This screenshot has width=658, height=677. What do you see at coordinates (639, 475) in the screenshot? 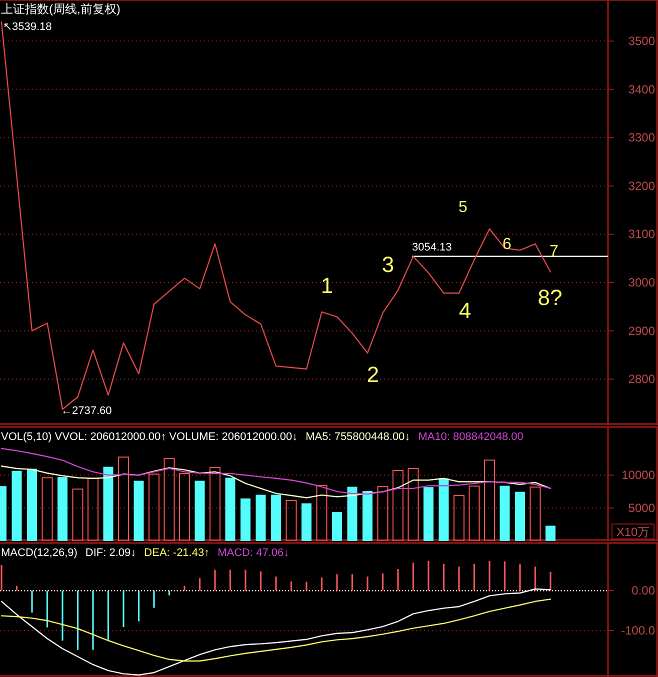
I see `y-tick-label: 10000` at bounding box center [639, 475].